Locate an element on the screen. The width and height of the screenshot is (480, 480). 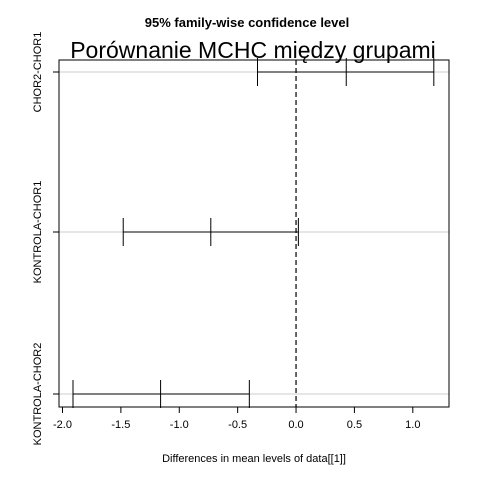
x-tick-label: -0.5 is located at coordinates (237, 425).